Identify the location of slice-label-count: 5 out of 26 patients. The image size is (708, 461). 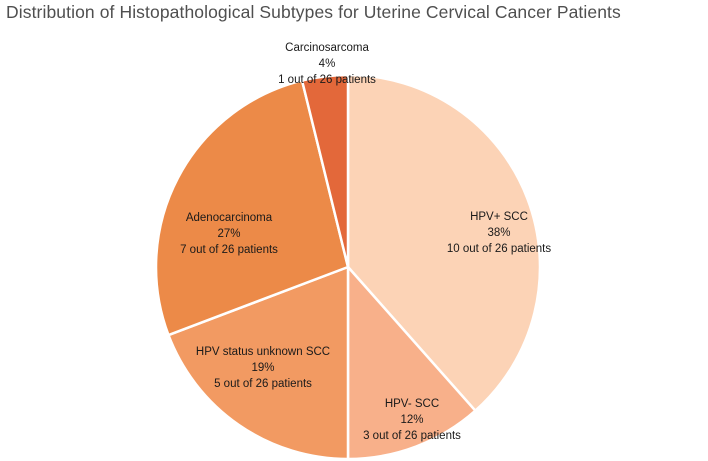
(263, 384).